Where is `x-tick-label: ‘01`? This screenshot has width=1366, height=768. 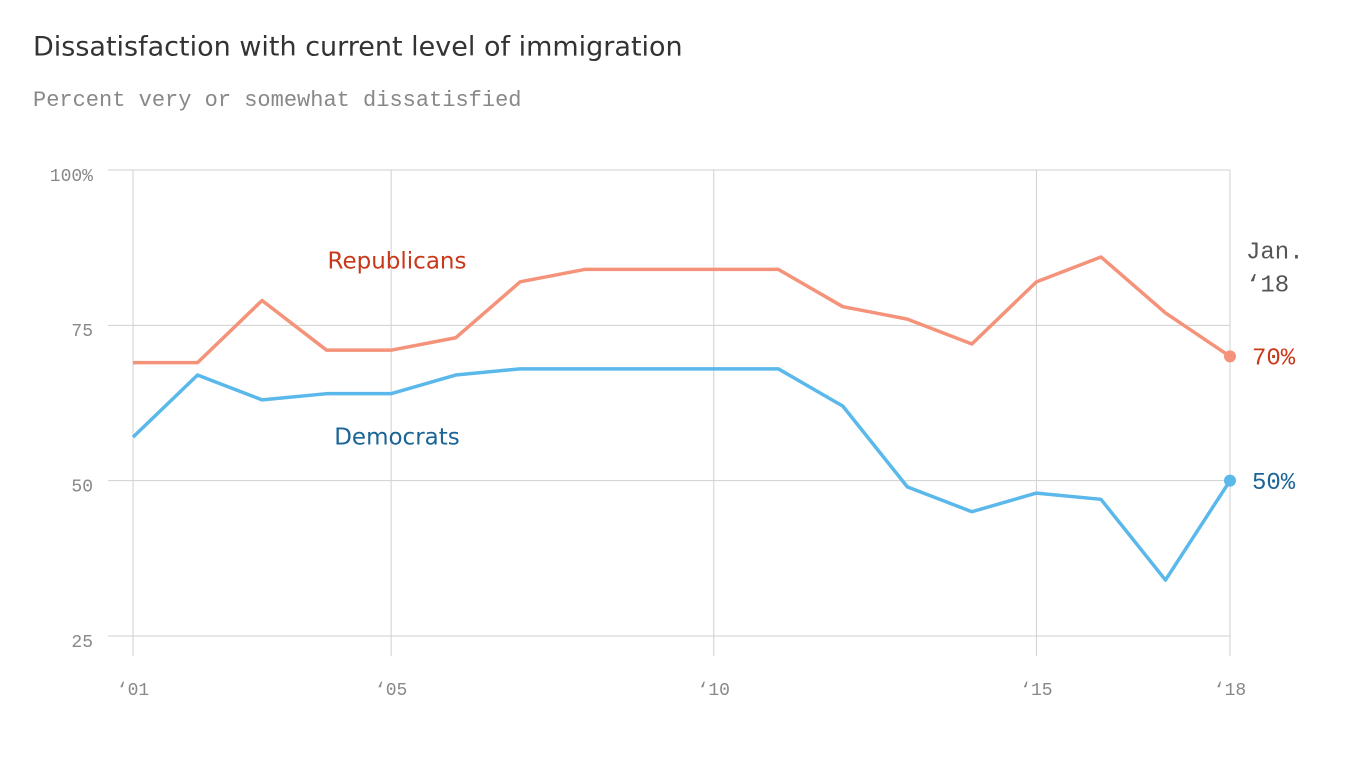 x-tick-label: ‘01 is located at coordinates (133, 691).